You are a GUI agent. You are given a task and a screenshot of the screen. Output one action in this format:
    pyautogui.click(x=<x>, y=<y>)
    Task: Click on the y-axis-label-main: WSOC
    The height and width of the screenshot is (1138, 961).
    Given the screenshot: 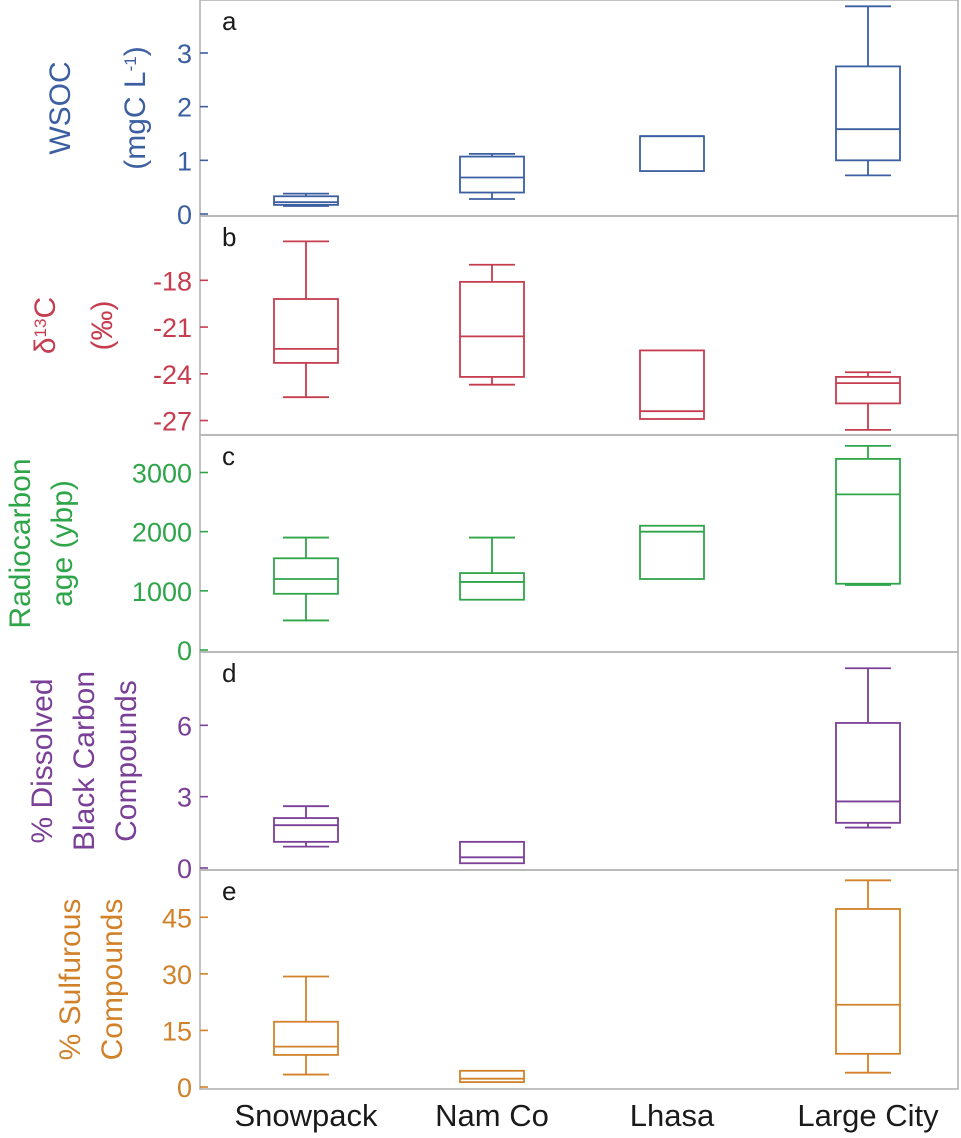 What is the action you would take?
    pyautogui.click(x=60, y=107)
    